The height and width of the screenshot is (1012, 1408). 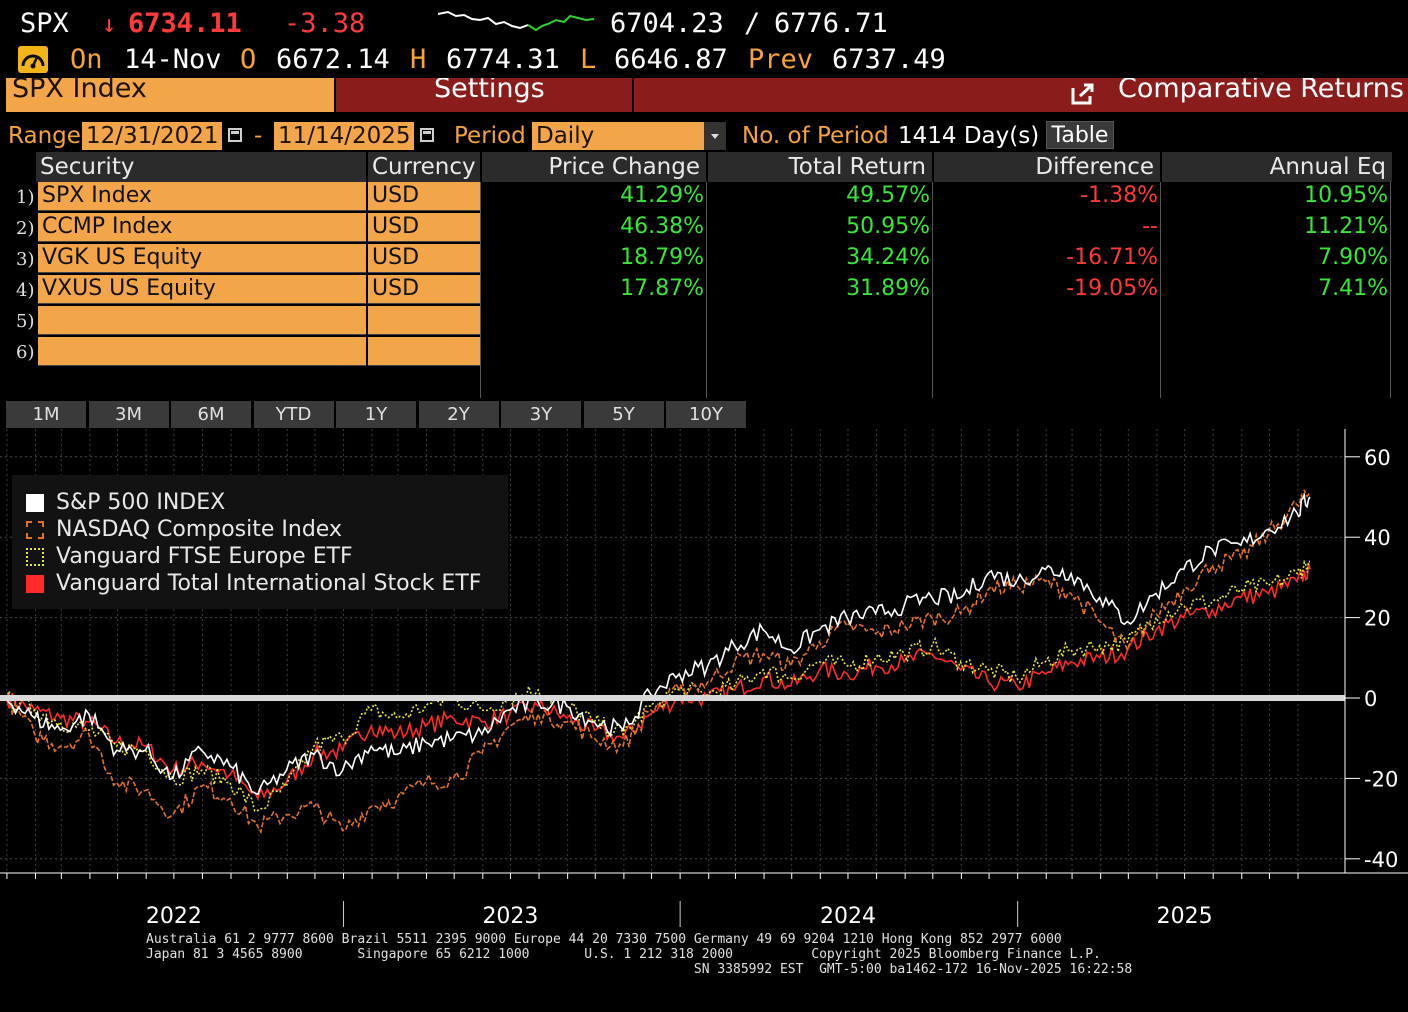 I want to click on x-year-label: 2024, so click(x=848, y=916).